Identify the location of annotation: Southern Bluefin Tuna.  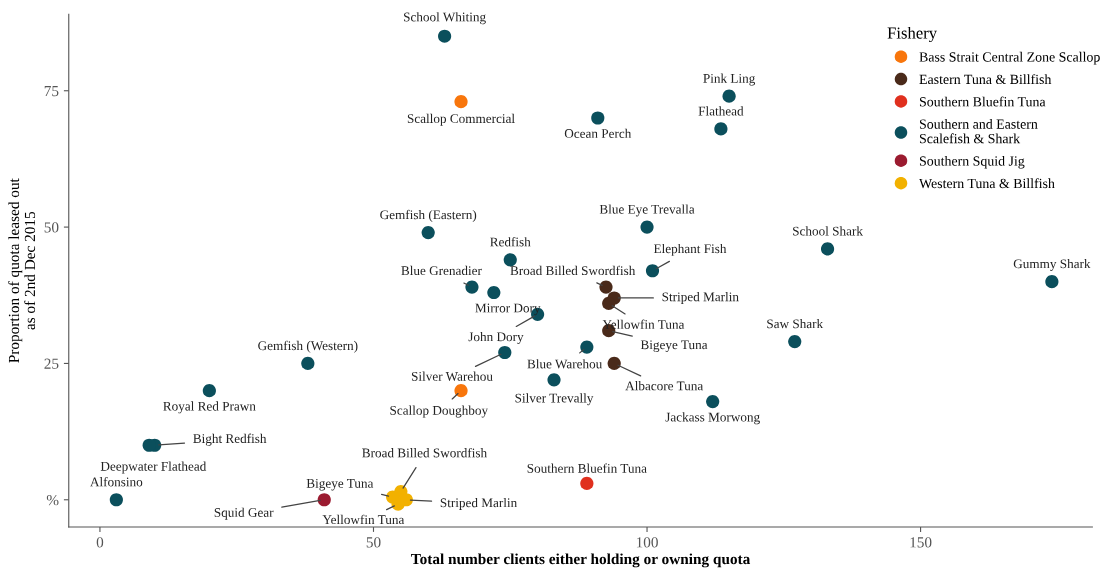
(587, 468).